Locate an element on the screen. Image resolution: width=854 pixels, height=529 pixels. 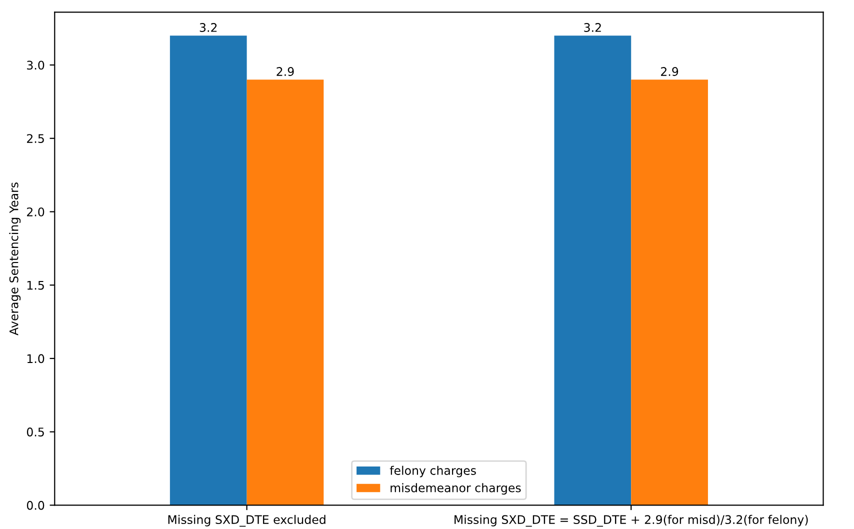
legend-label: felony charges is located at coordinates (433, 472).